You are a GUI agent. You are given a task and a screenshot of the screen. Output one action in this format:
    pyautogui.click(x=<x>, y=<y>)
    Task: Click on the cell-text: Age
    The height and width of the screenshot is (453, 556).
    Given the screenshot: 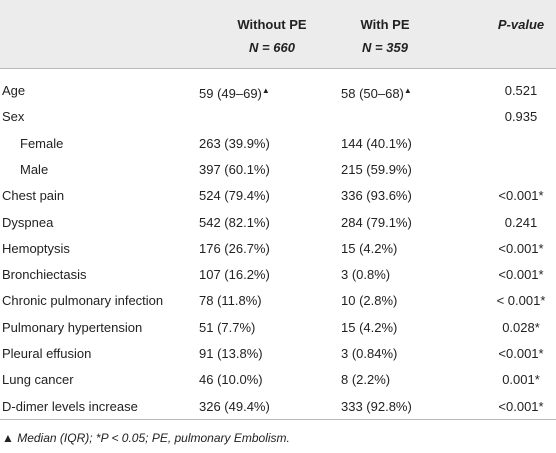 What is the action you would take?
    pyautogui.click(x=14, y=90)
    